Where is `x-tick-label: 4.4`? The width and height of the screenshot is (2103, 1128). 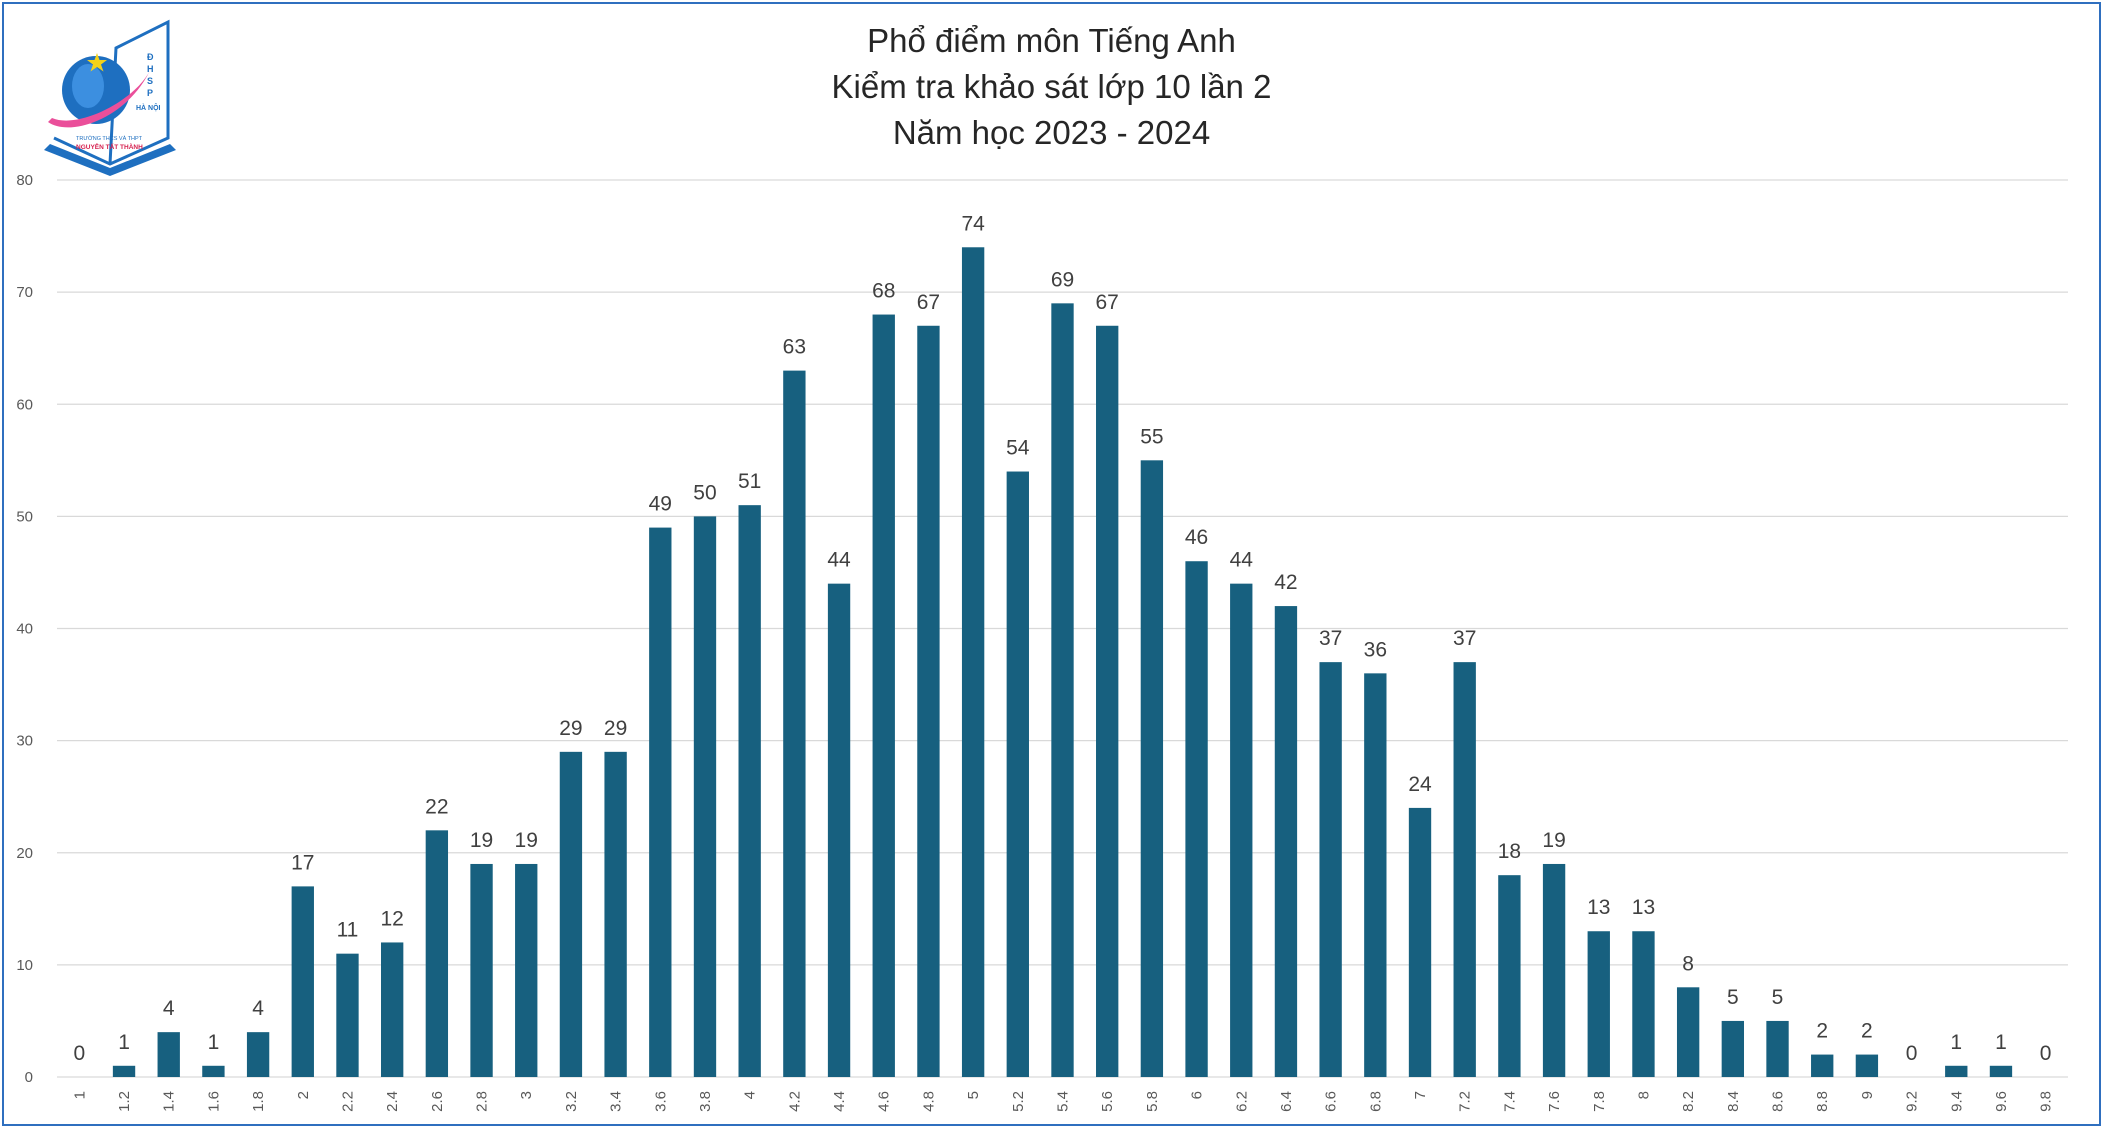 x-tick-label: 4.4 is located at coordinates (839, 1101).